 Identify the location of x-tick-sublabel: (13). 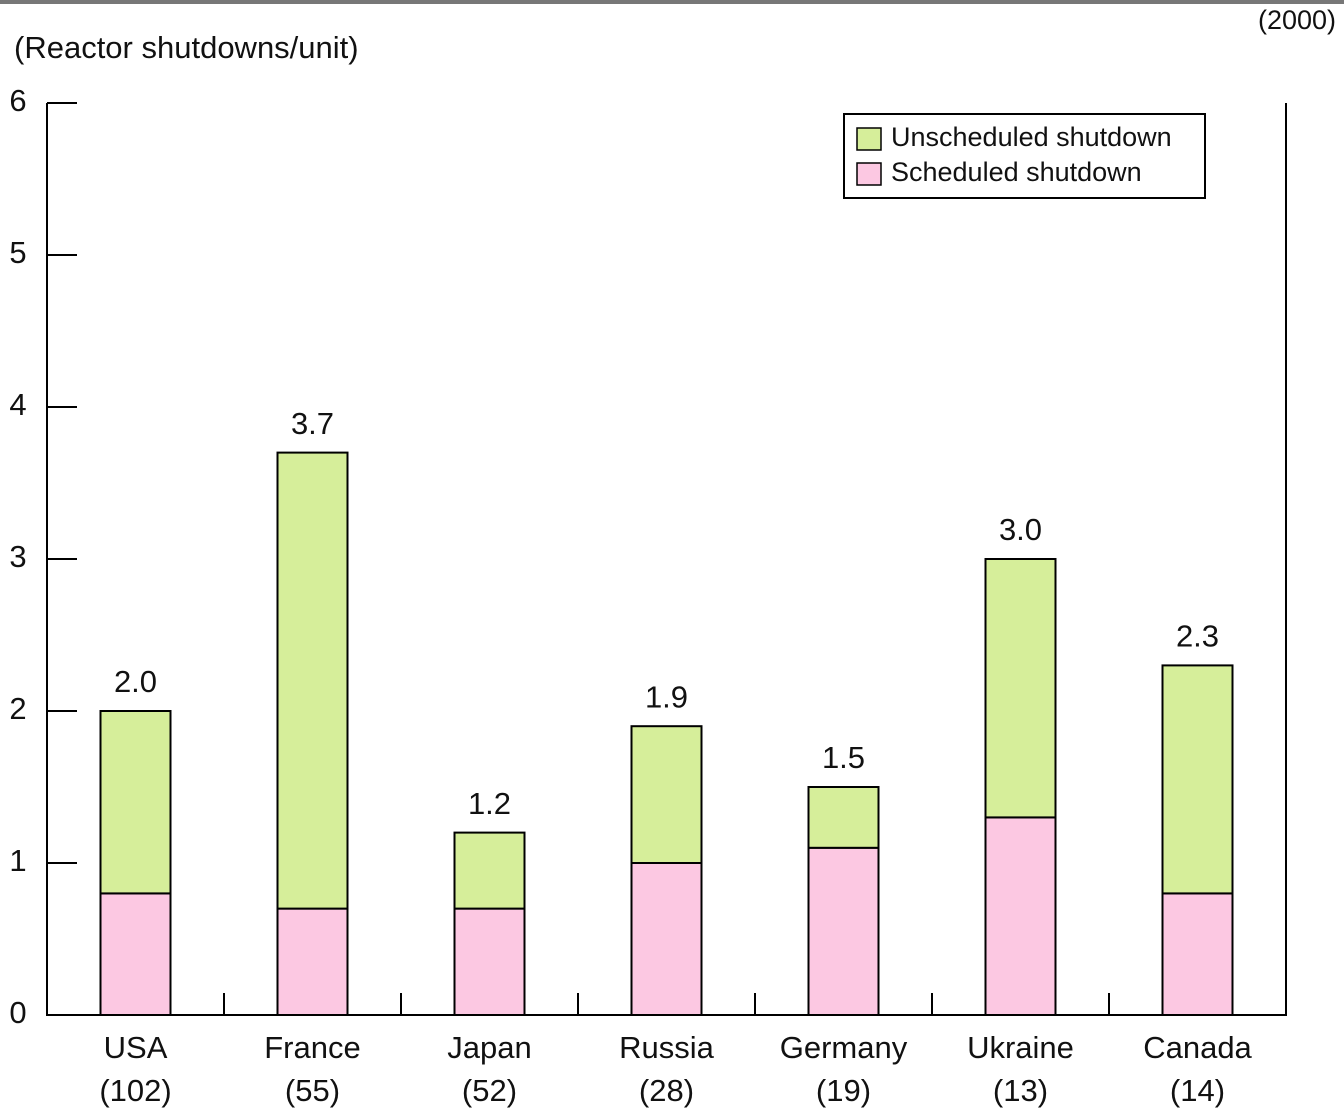
(1020, 1090).